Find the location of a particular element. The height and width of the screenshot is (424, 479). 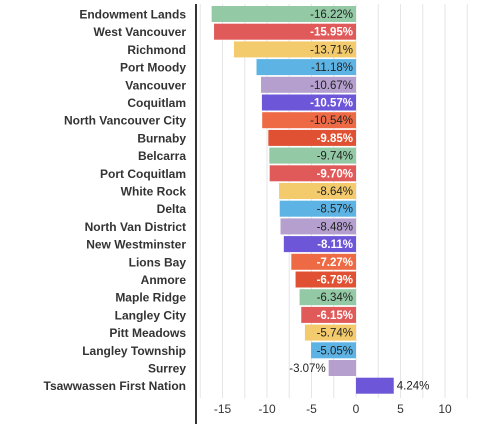

value-label: -8.57% is located at coordinates (335, 210).